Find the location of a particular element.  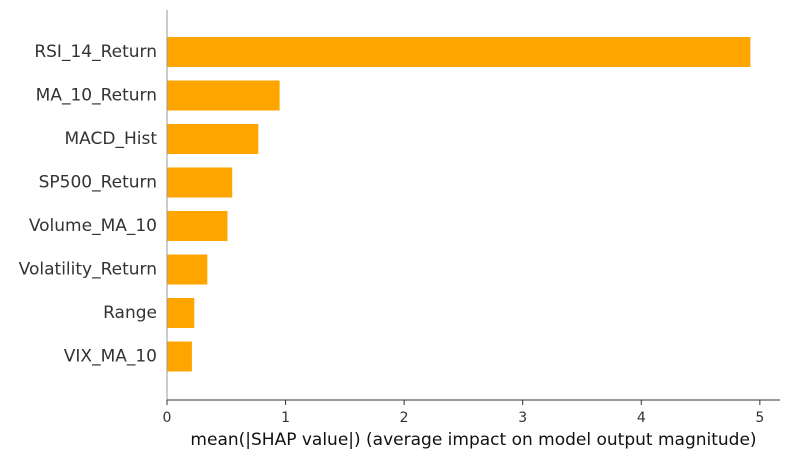

bar-macd-hist is located at coordinates (213, 139).